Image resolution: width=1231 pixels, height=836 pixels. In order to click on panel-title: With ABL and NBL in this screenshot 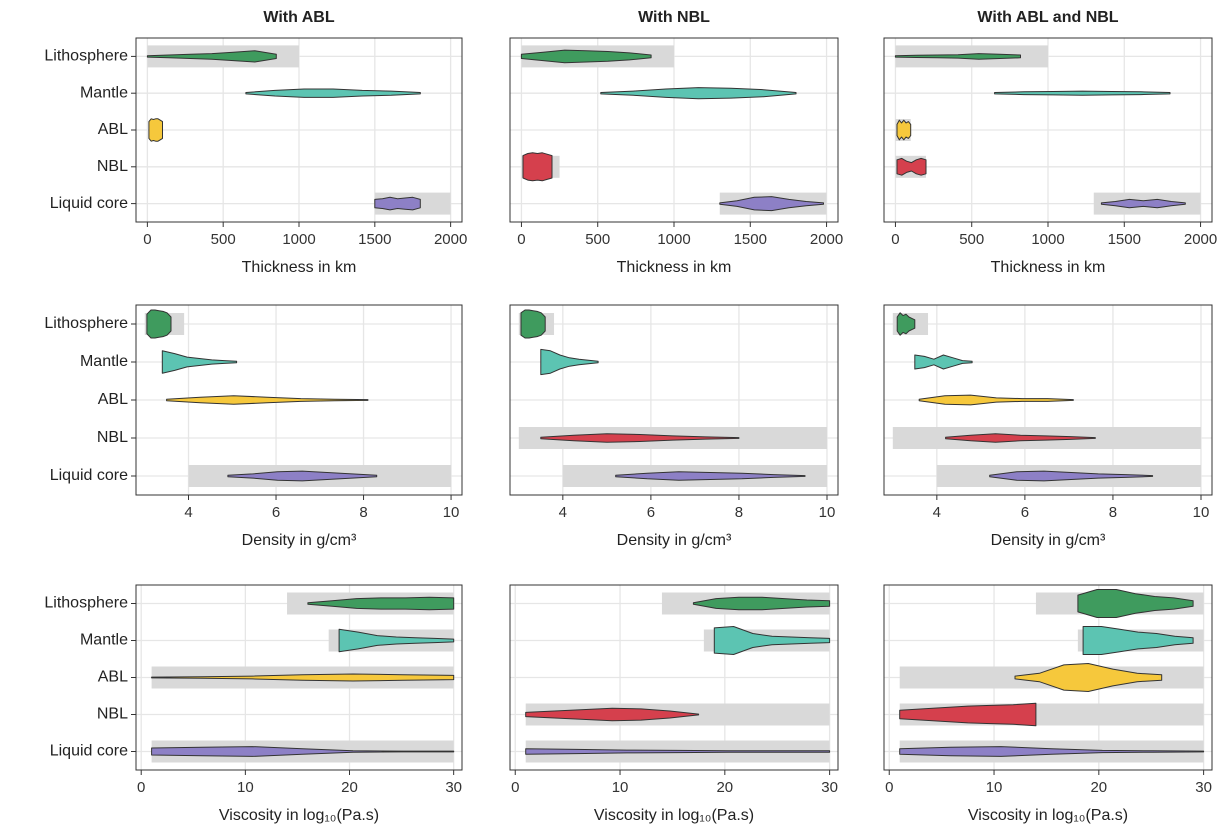, I will do `click(1047, 17)`.